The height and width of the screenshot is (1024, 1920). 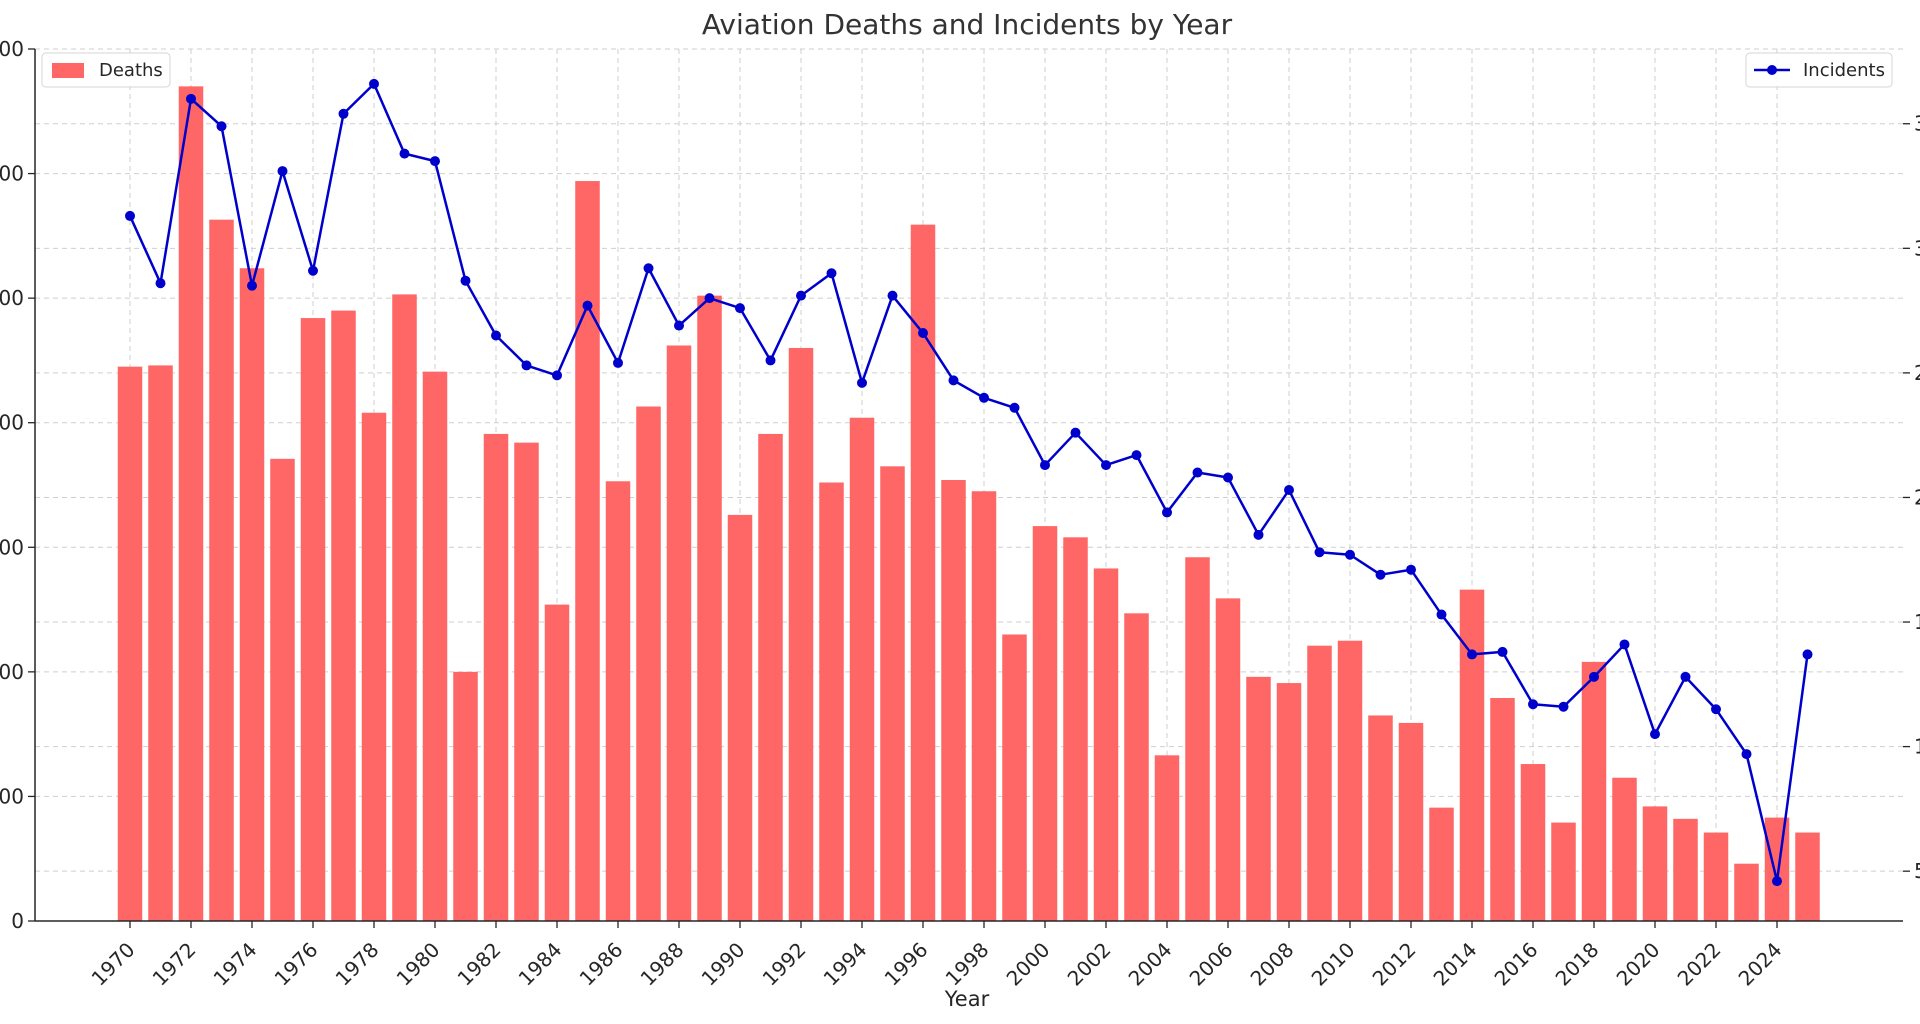 I want to click on x-tick-label: 1986, so click(x=601, y=964).